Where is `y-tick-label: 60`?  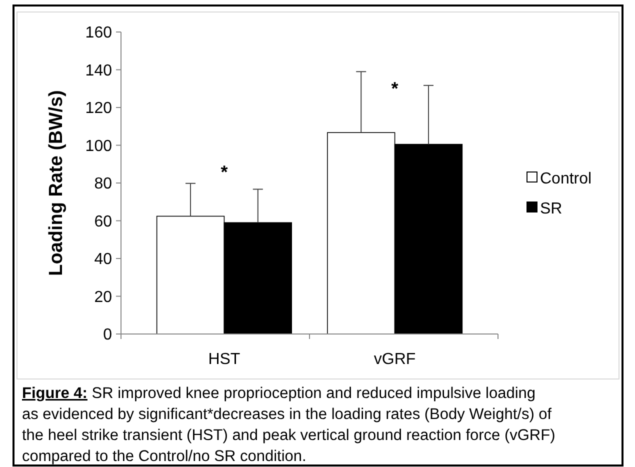 y-tick-label: 60 is located at coordinates (103, 221).